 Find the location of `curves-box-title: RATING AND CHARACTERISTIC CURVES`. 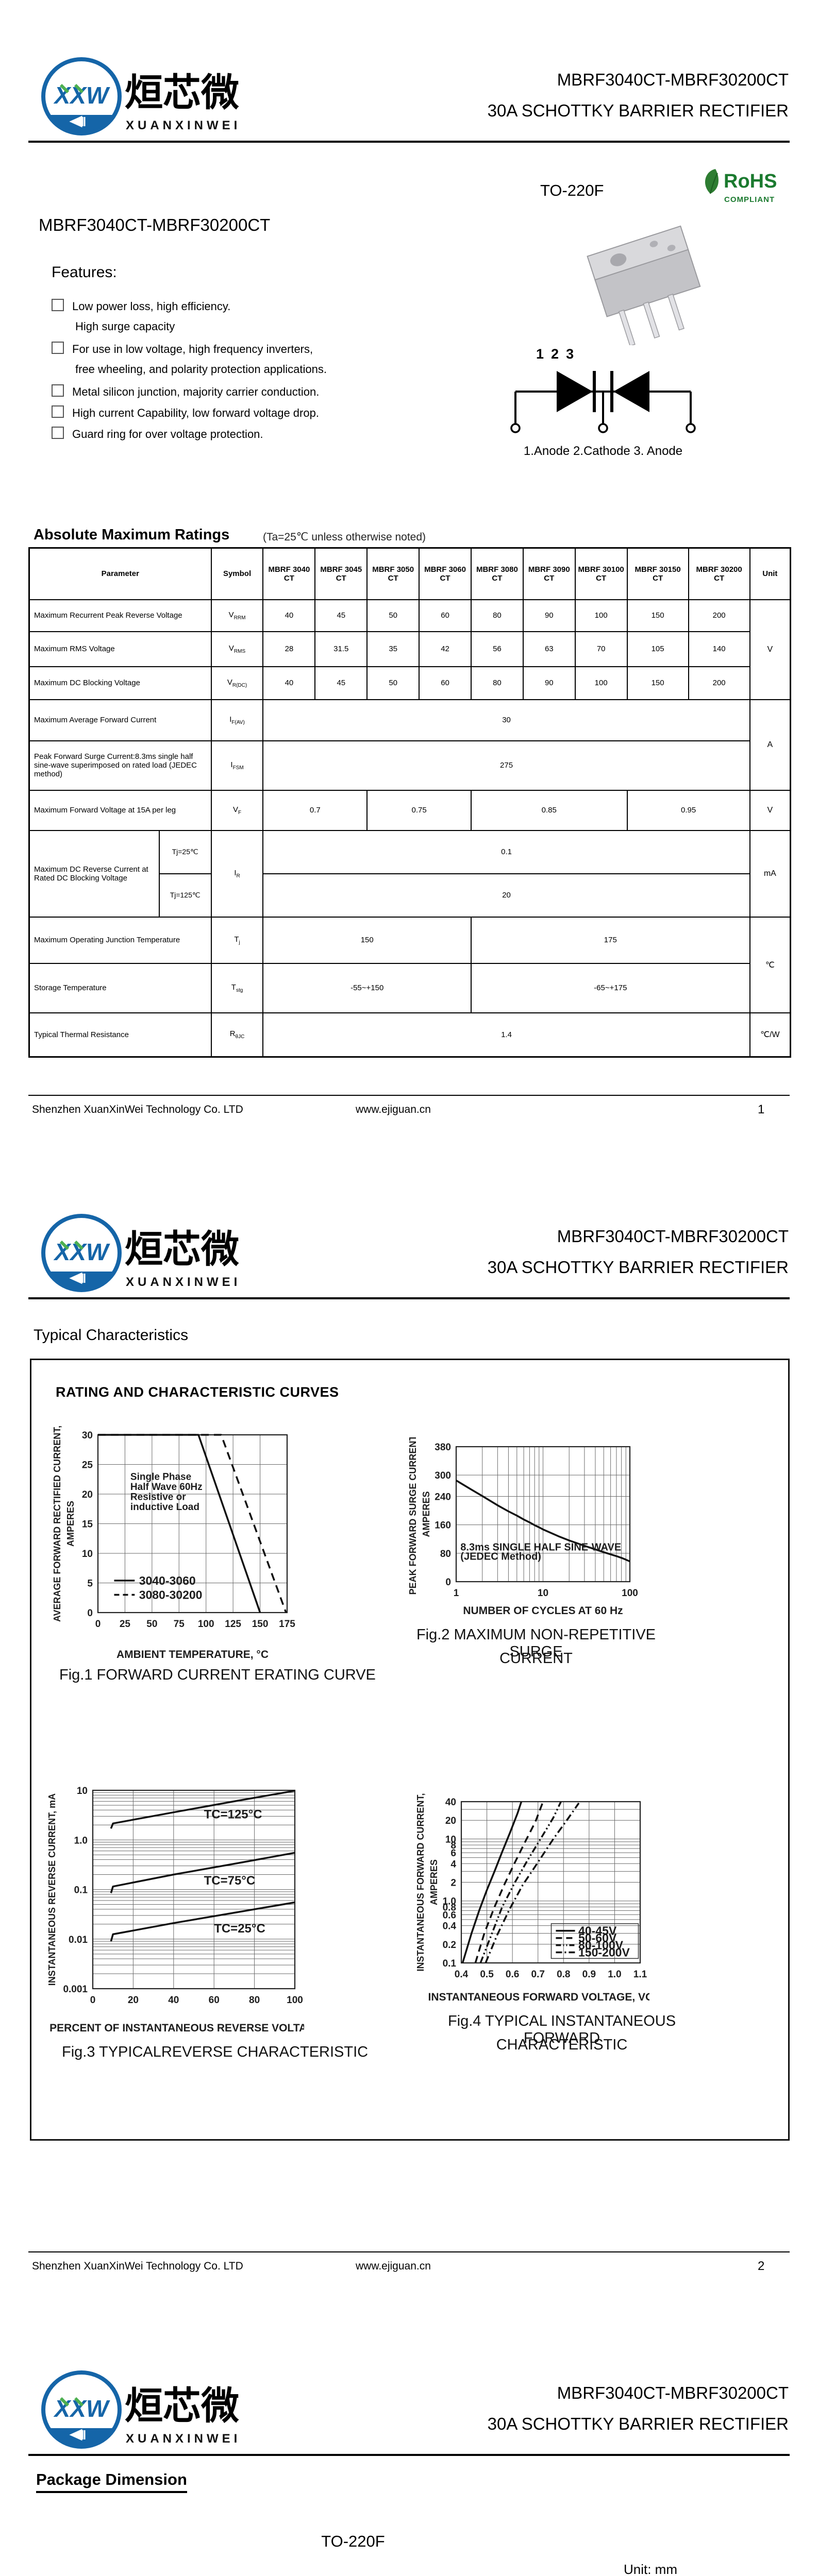

curves-box-title: RATING AND CHARACTERISTIC CURVES is located at coordinates (197, 1392).